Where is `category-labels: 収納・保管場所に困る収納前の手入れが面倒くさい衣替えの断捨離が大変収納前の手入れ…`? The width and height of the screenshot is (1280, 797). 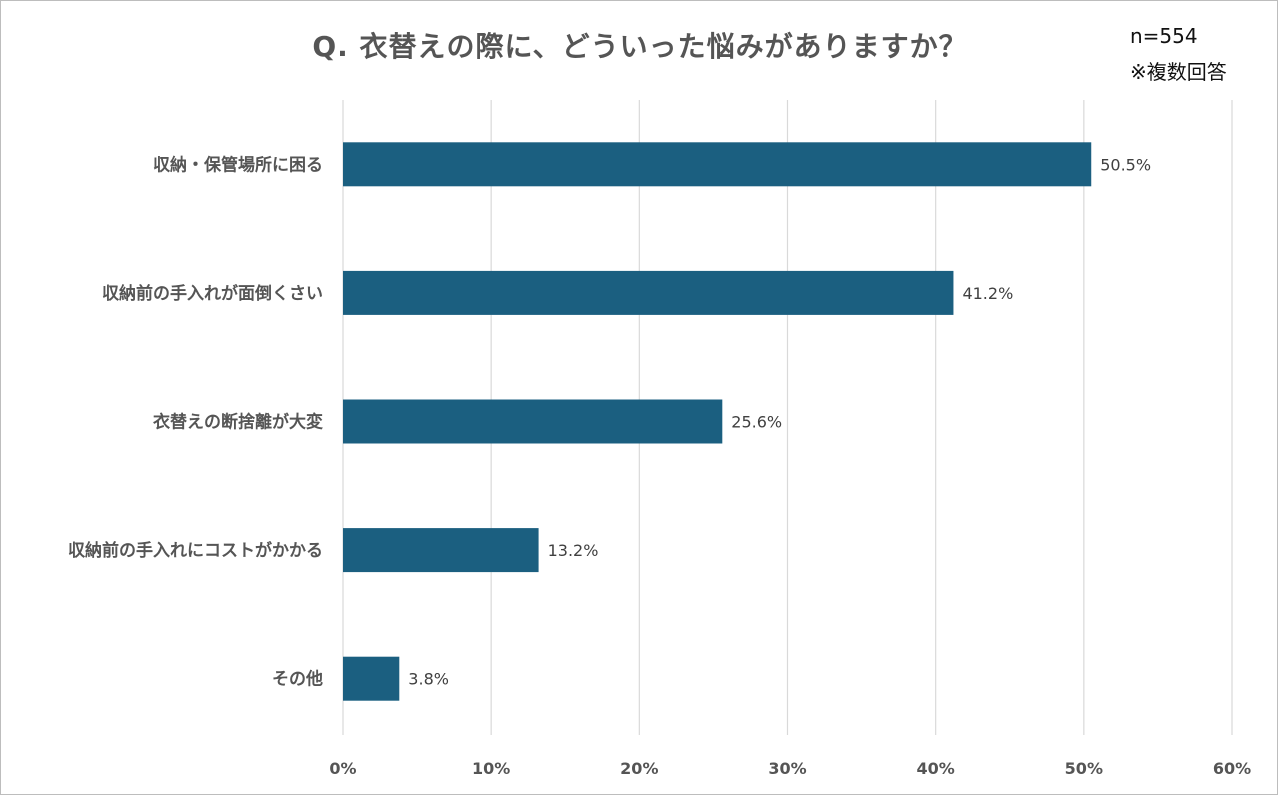 category-labels: 収納・保管場所に困る収納前の手入れが面倒くさい衣替えの断捨離が大変収納前の手入れ… is located at coordinates (195, 421).